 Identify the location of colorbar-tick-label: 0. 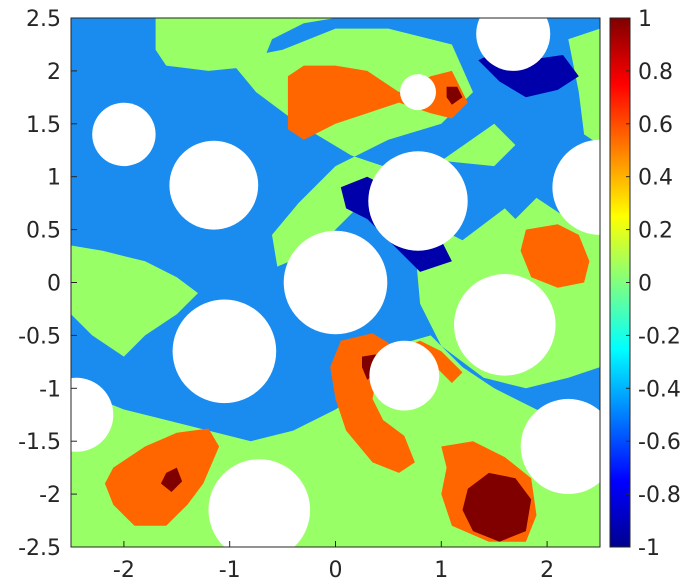
(645, 284).